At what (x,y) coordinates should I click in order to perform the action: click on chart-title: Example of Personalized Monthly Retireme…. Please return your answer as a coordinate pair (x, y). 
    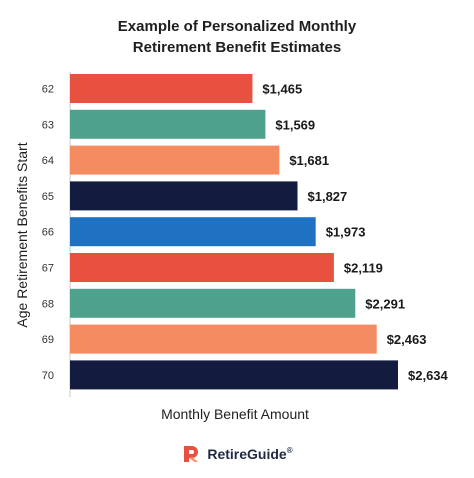
    Looking at the image, I should click on (237, 37).